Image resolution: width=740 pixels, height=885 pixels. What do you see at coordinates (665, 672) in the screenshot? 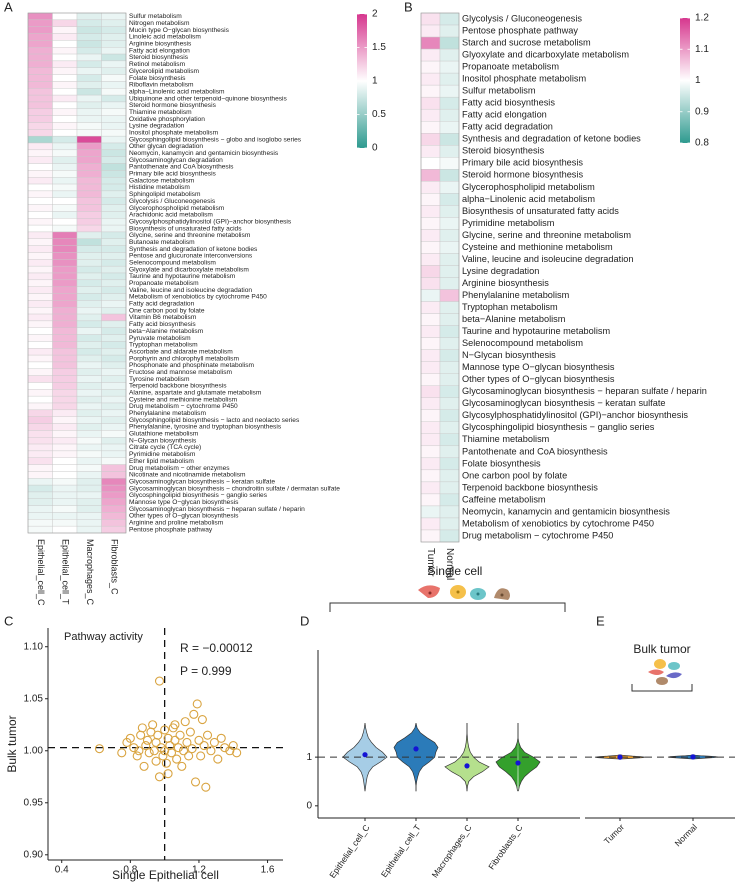
I see `bulk-icons` at bounding box center [665, 672].